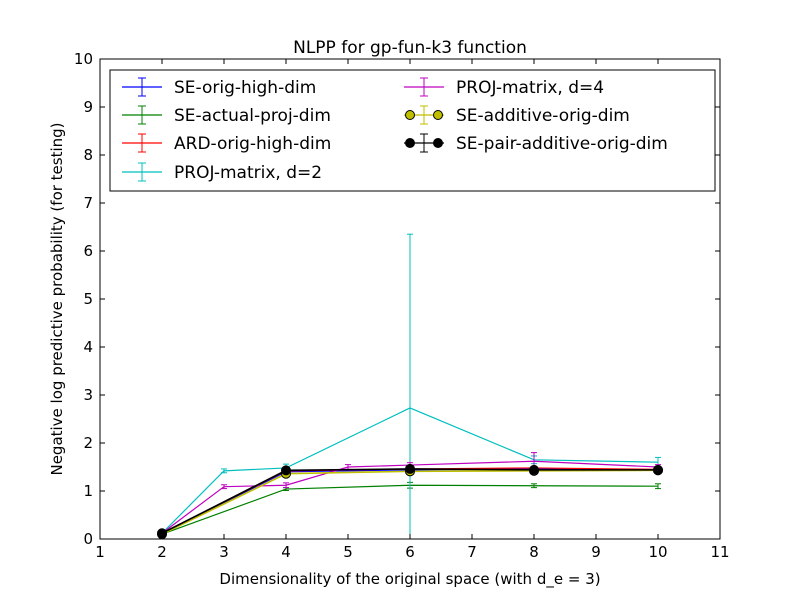 The width and height of the screenshot is (800, 600). Describe the element at coordinates (88, 299) in the screenshot. I see `y-tick-label: 5` at that location.